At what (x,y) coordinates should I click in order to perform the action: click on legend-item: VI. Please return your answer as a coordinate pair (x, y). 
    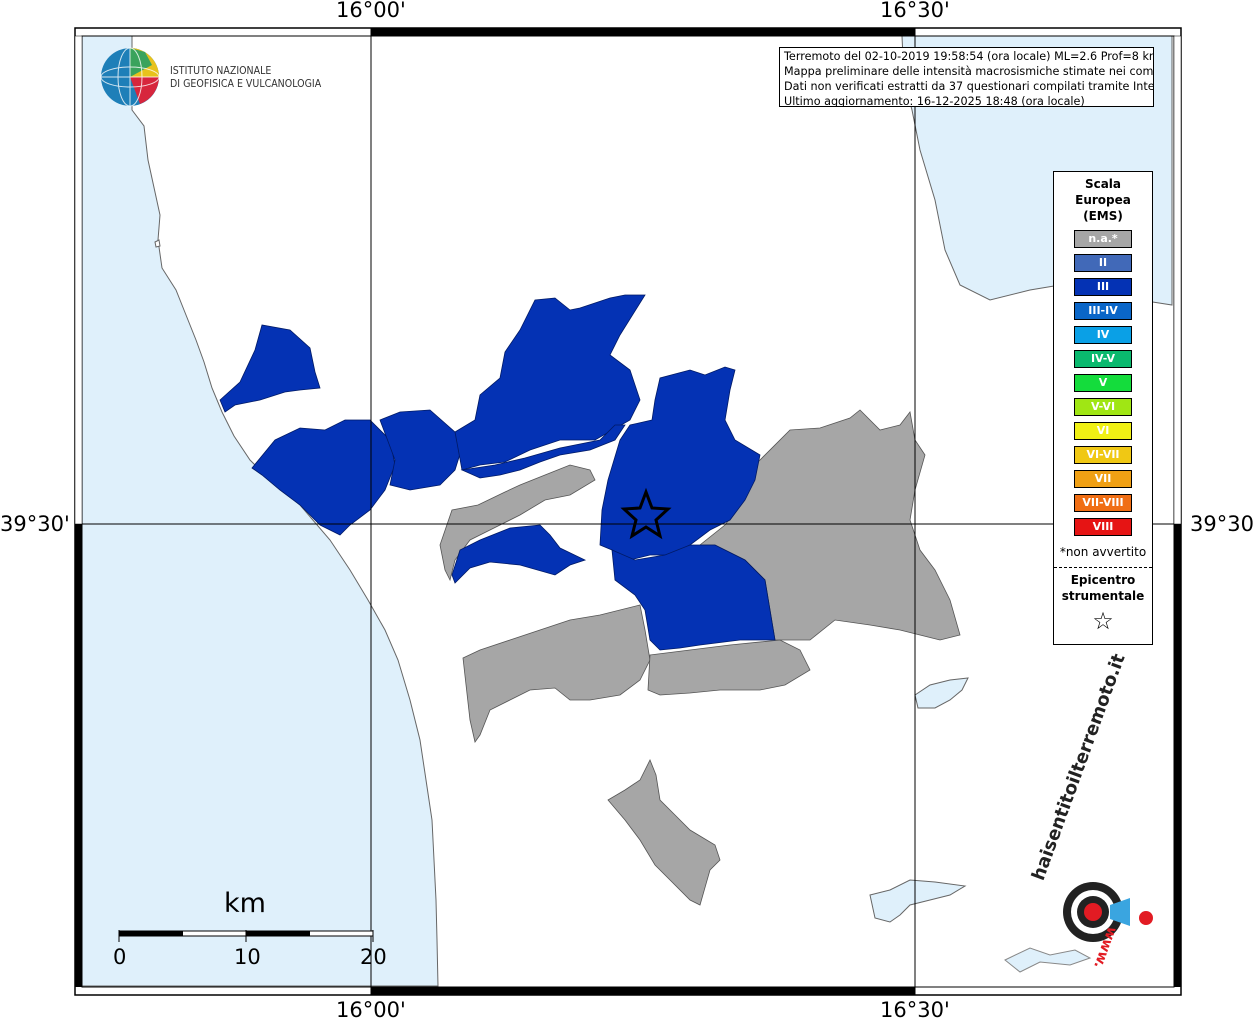
    Looking at the image, I should click on (1103, 431).